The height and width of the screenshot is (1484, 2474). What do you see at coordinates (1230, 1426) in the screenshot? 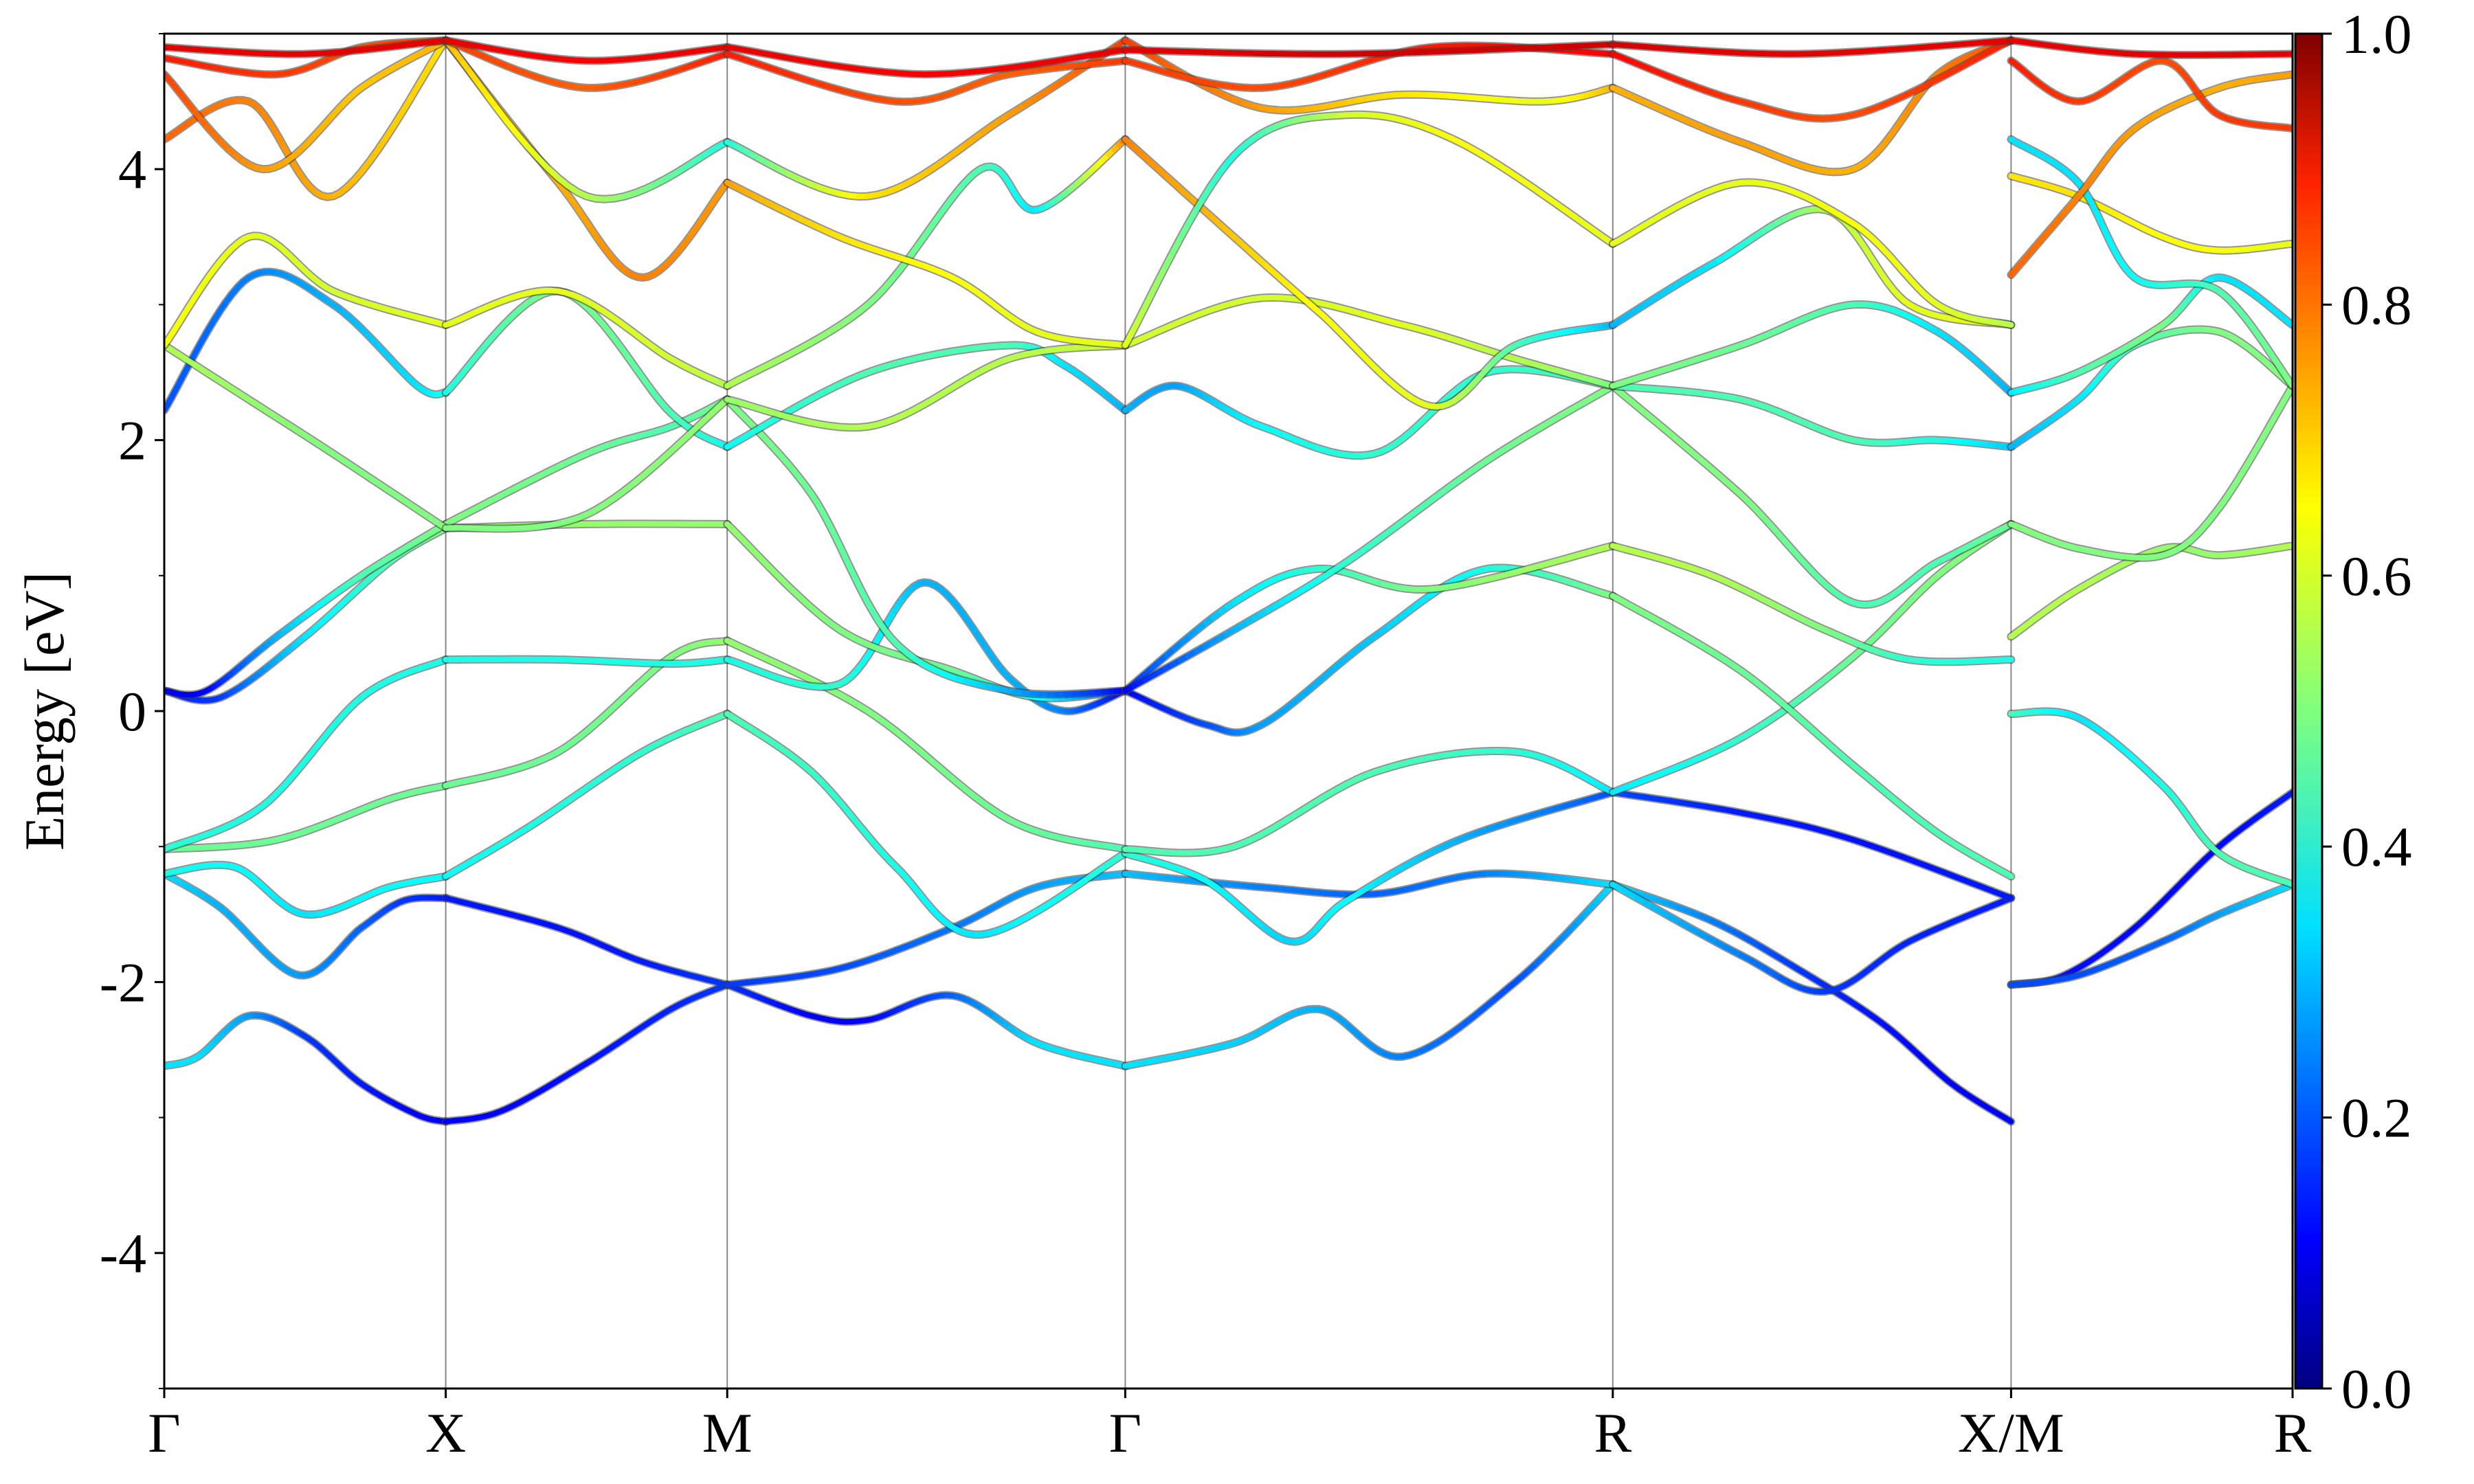
I see `x-axis: Γ X M Γ R X/M R` at bounding box center [1230, 1426].